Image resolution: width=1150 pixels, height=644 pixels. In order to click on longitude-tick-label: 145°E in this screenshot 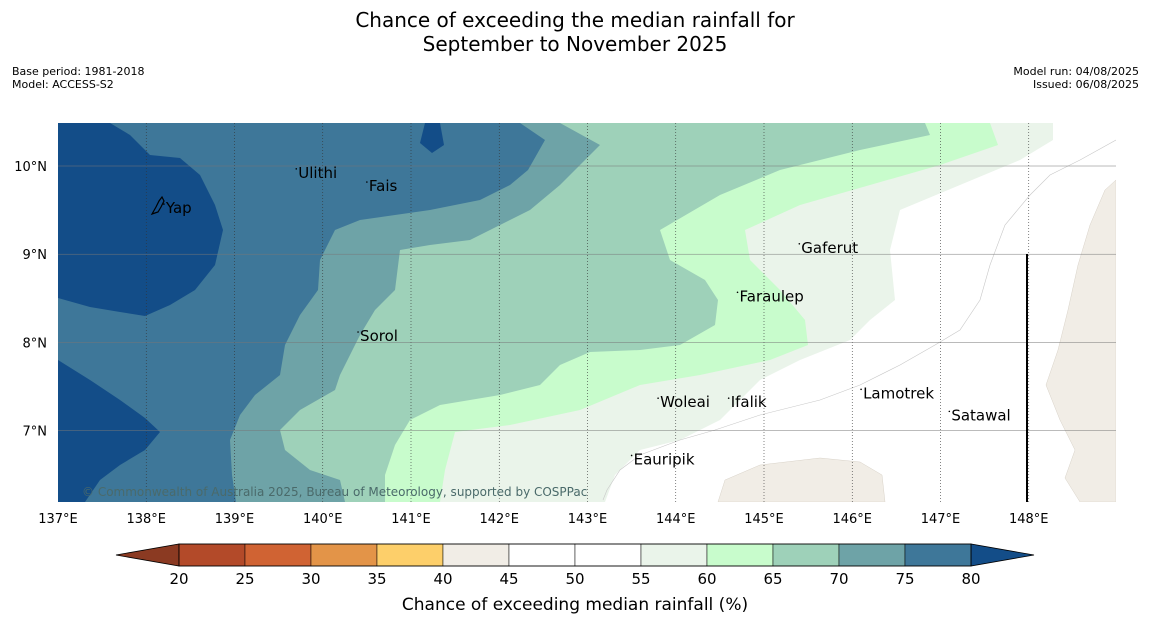, I will do `click(764, 519)`.